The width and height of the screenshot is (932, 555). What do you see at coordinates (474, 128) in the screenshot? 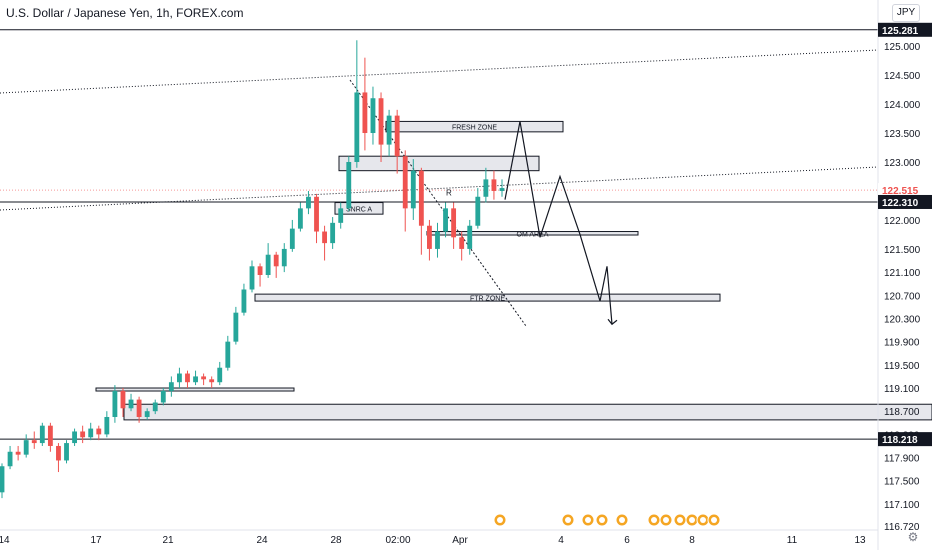
I see `zone-label: FRESH ZONE` at bounding box center [474, 128].